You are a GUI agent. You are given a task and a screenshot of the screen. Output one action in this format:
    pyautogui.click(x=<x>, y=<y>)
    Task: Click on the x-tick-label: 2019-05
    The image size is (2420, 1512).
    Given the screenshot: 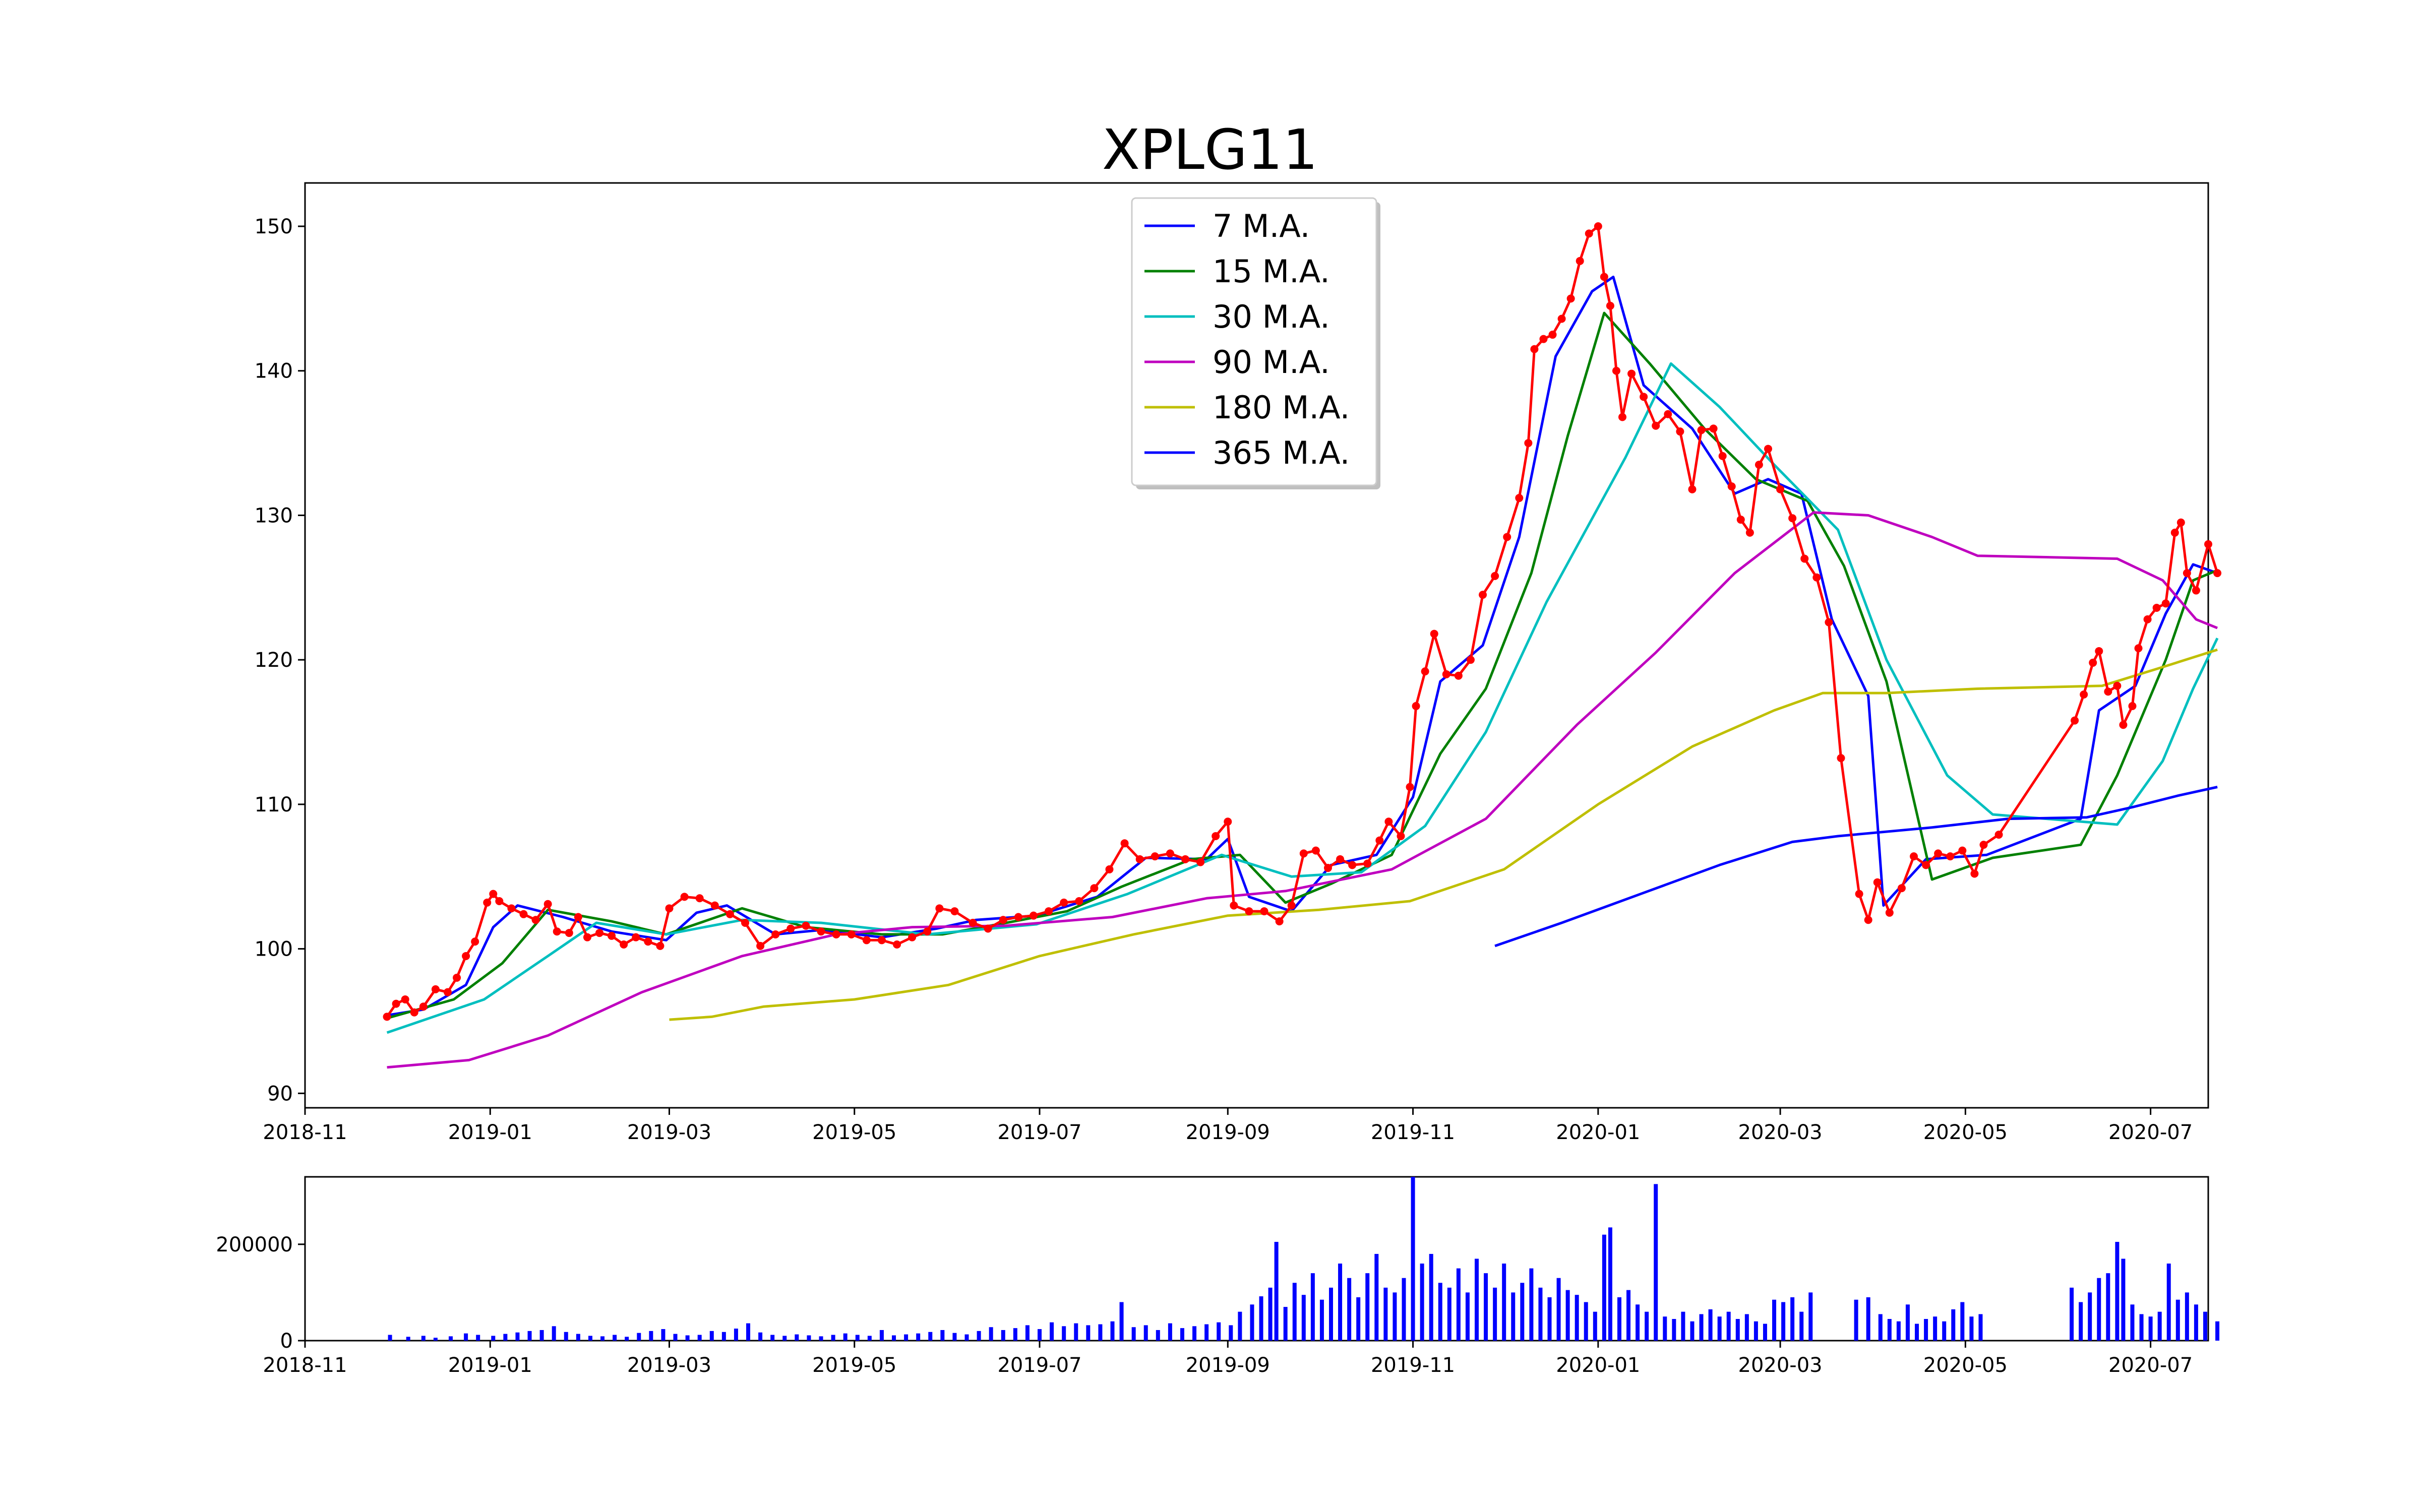 What is the action you would take?
    pyautogui.click(x=854, y=1132)
    